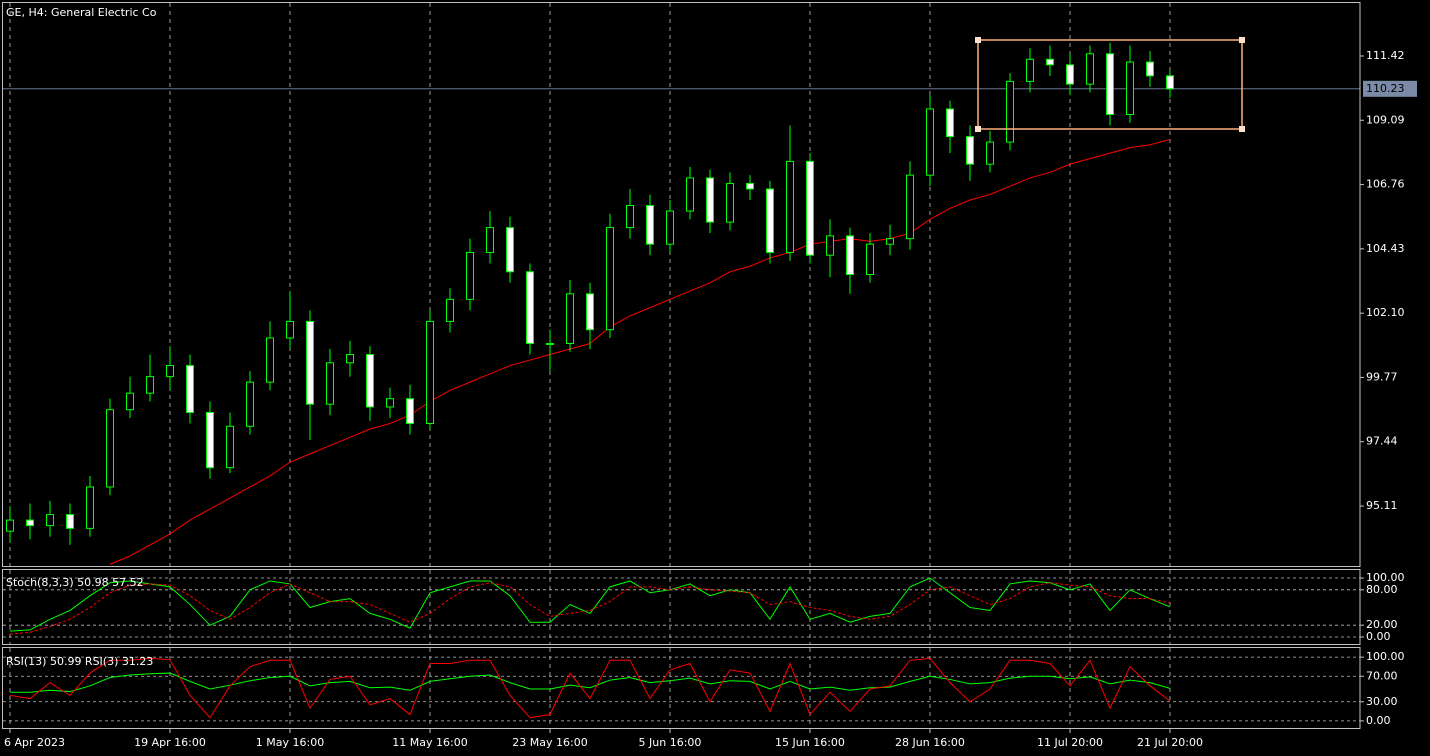  What do you see at coordinates (1382, 441) in the screenshot?
I see `y-tick-label: 97.44` at bounding box center [1382, 441].